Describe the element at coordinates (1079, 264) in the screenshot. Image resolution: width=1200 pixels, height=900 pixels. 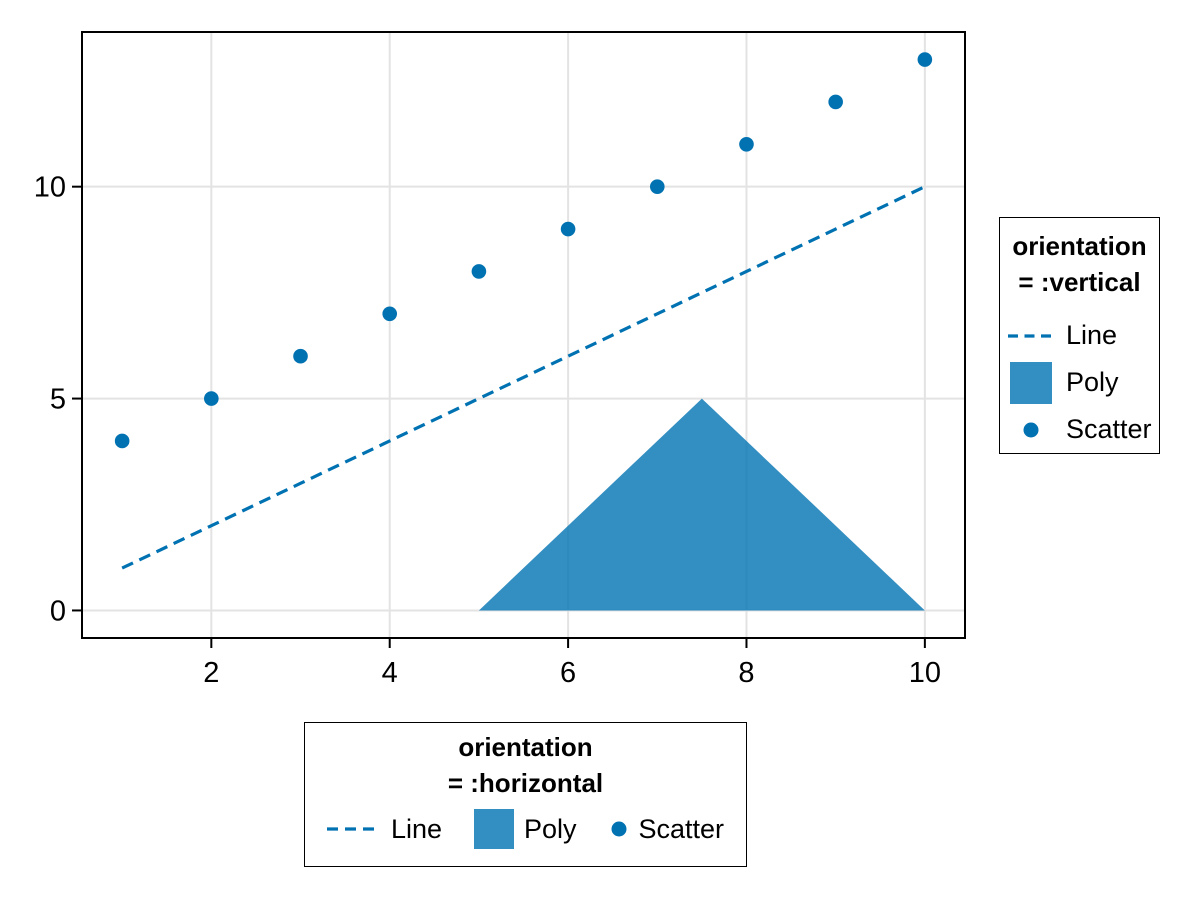
I see `legend-vertical-title: orientation = :vertical` at that location.